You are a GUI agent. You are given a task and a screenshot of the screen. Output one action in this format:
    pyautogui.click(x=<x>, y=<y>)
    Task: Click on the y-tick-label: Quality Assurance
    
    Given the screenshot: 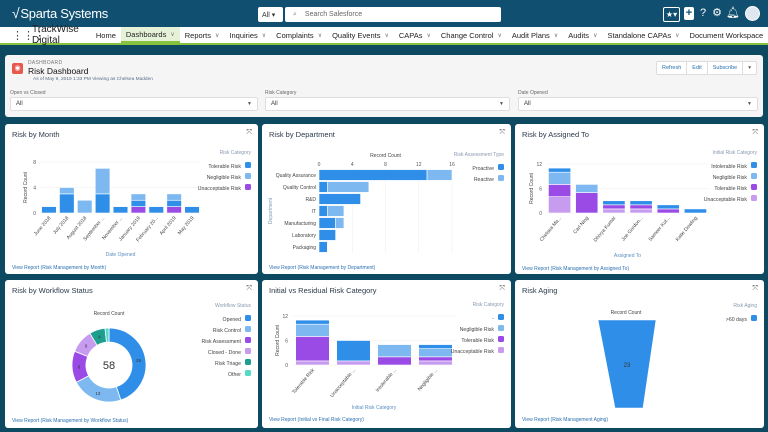 What is the action you would take?
    pyautogui.click(x=296, y=176)
    